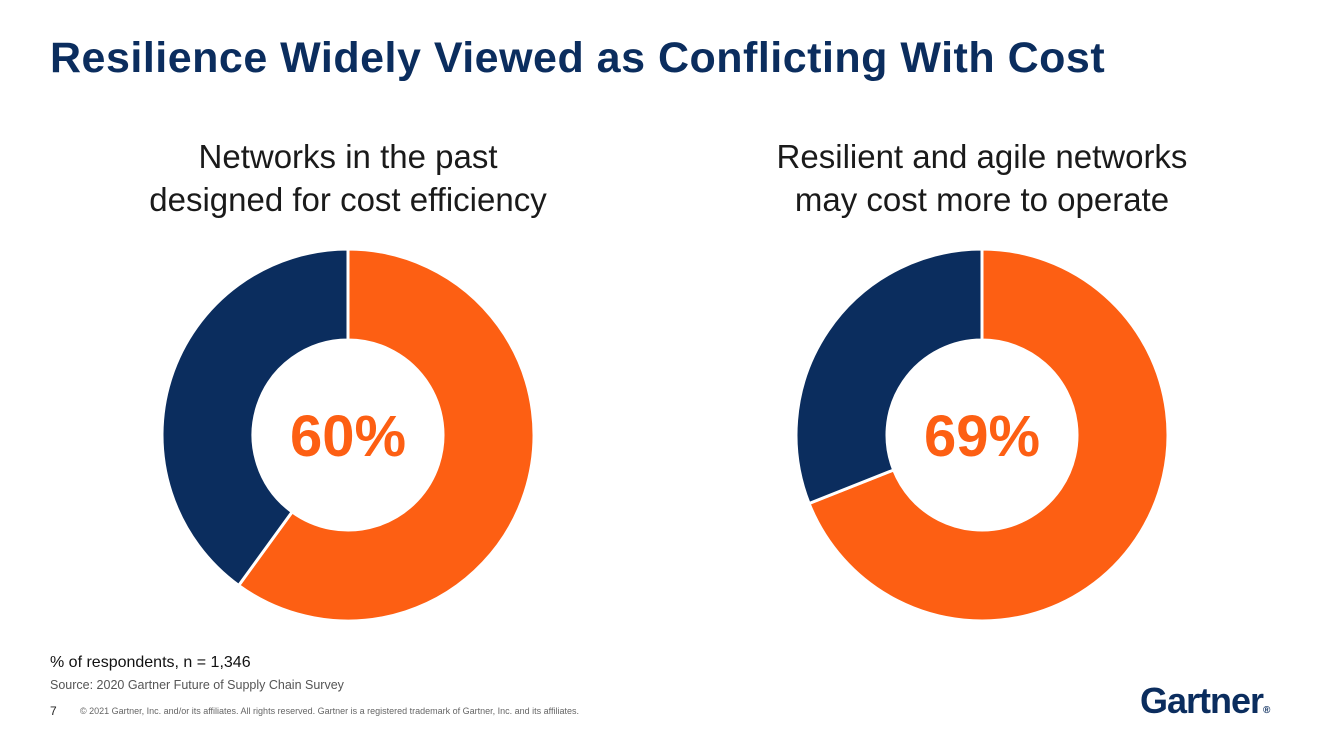 This screenshot has height=750, width=1333. I want to click on donut-svg: 69%, so click(982, 435).